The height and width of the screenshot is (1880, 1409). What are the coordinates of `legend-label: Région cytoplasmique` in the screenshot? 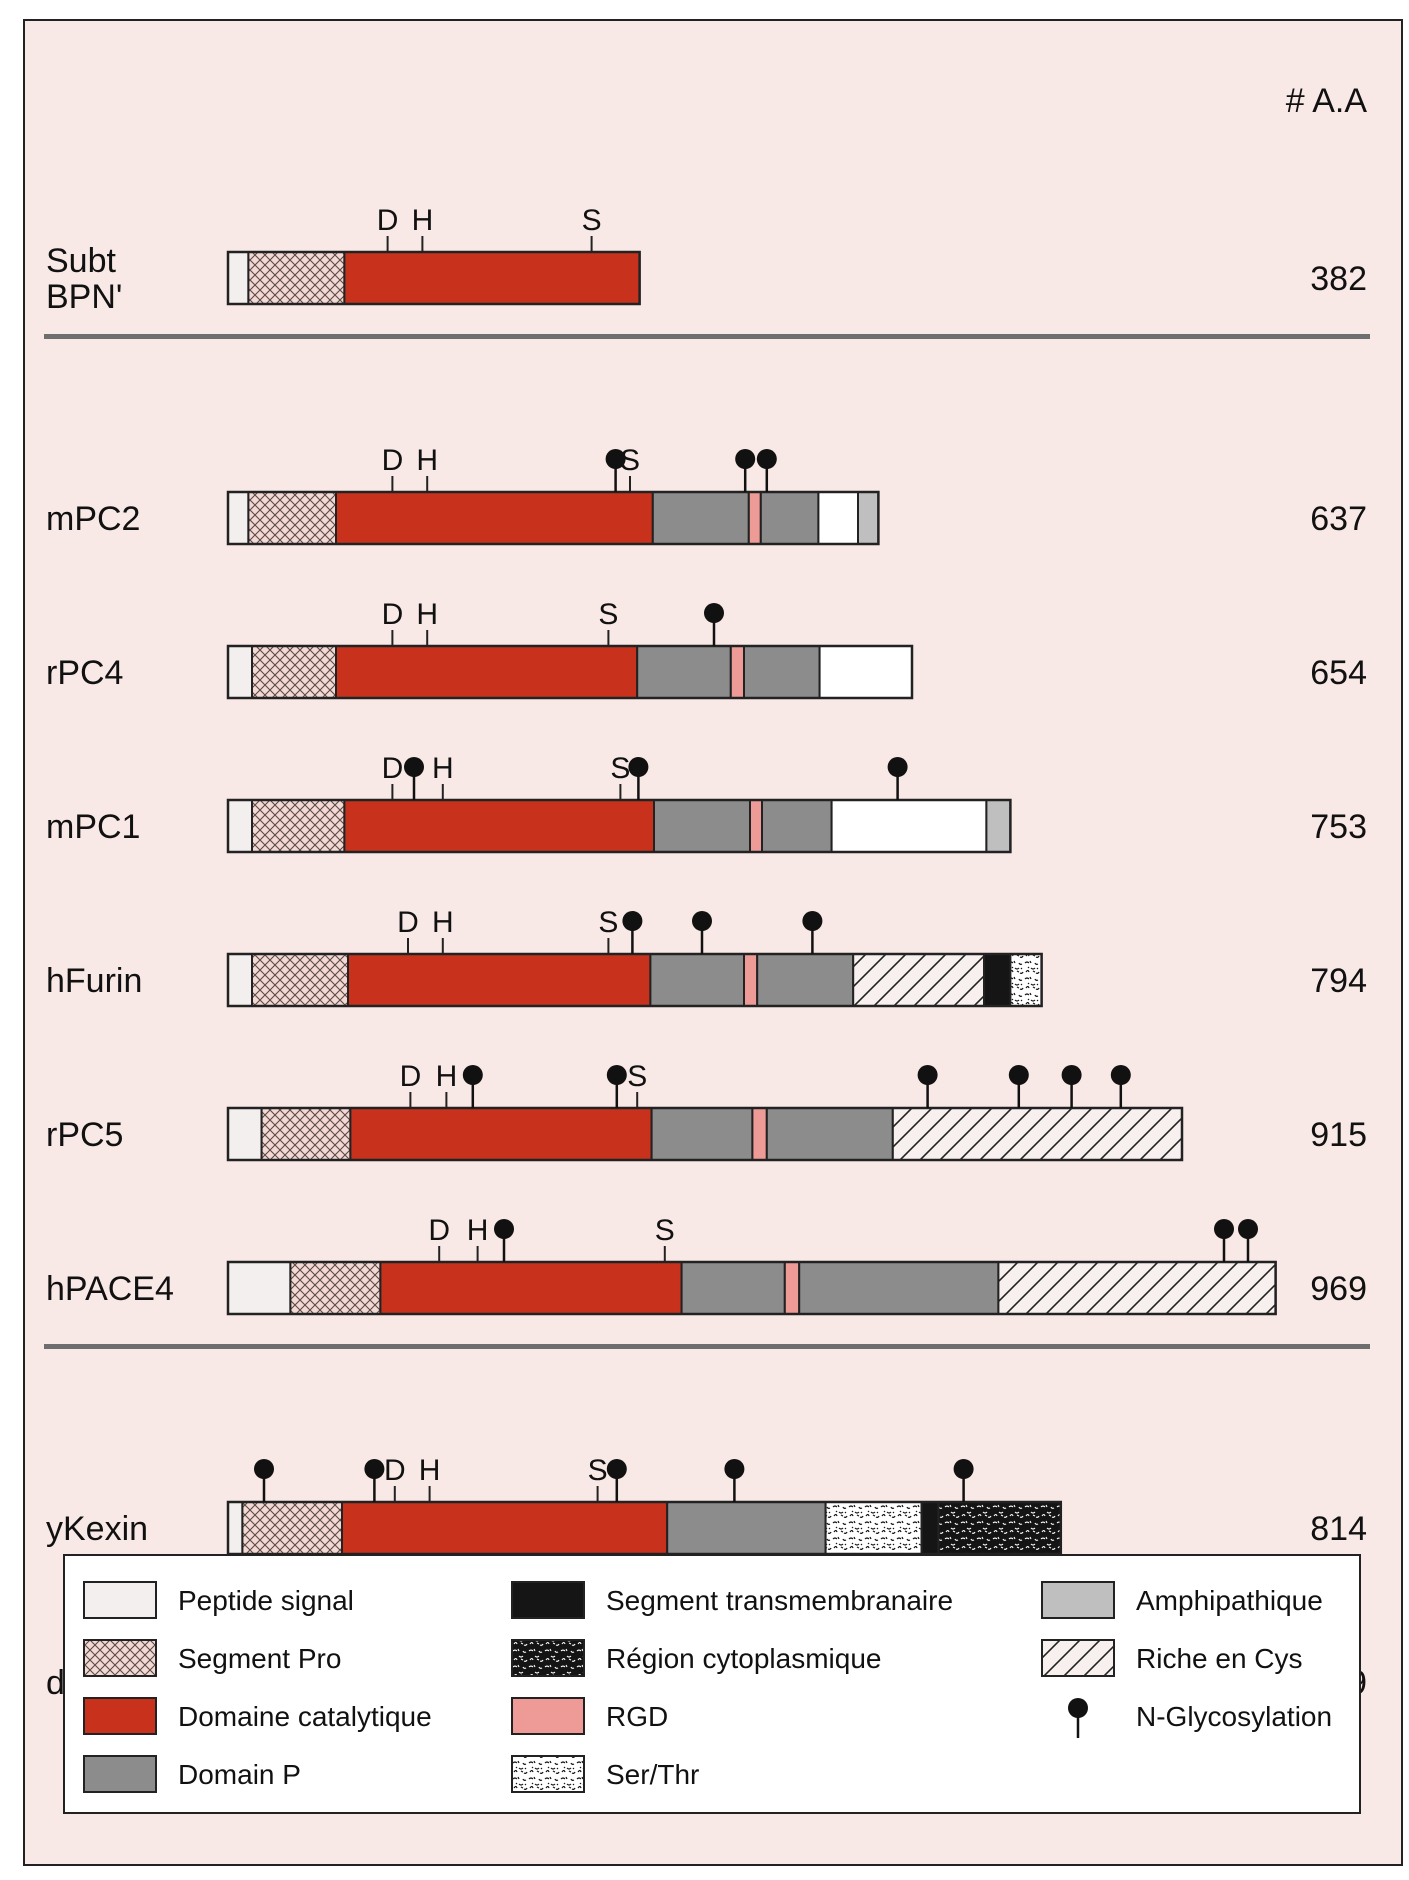 It's located at (744, 1658).